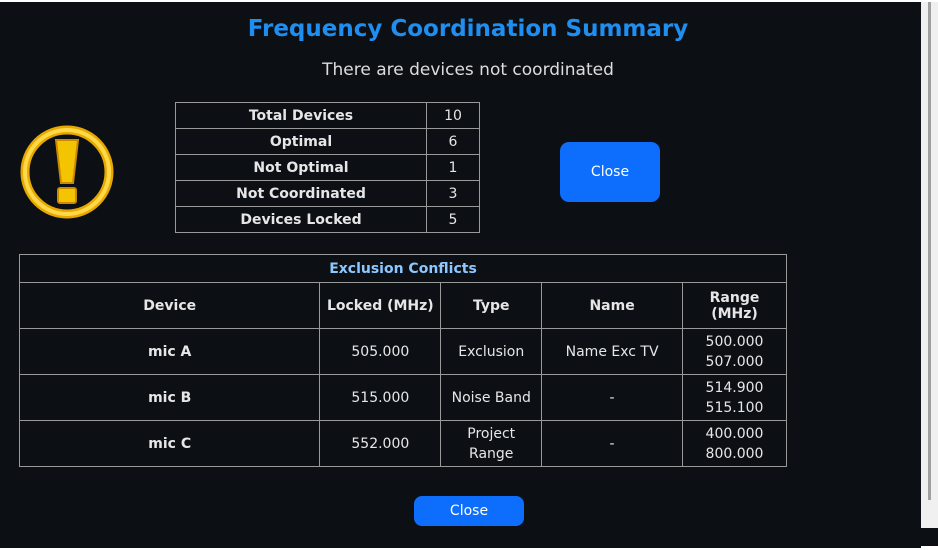 The width and height of the screenshot is (938, 550). What do you see at coordinates (734, 351) in the screenshot?
I see `range-cell: 500.000 507.000` at bounding box center [734, 351].